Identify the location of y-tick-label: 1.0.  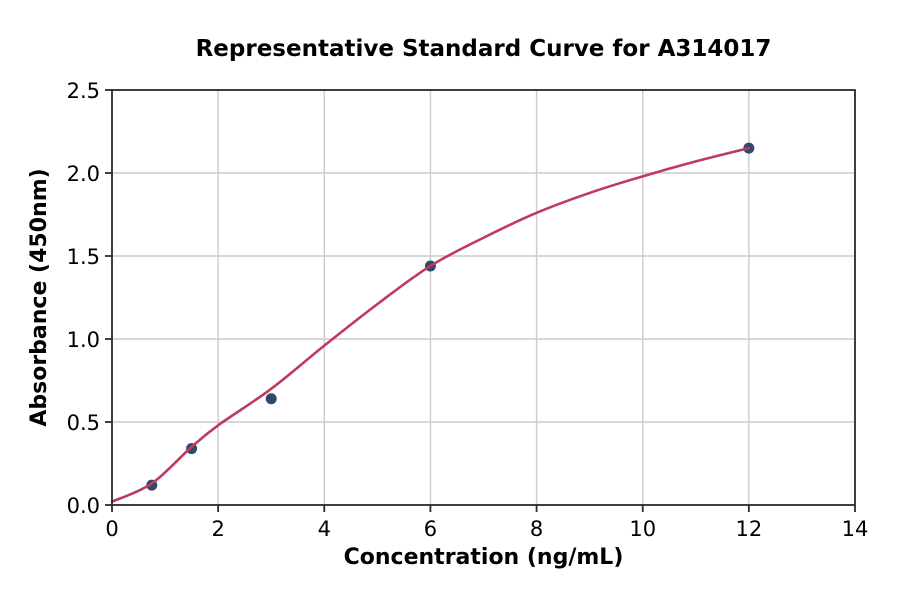
(83, 340).